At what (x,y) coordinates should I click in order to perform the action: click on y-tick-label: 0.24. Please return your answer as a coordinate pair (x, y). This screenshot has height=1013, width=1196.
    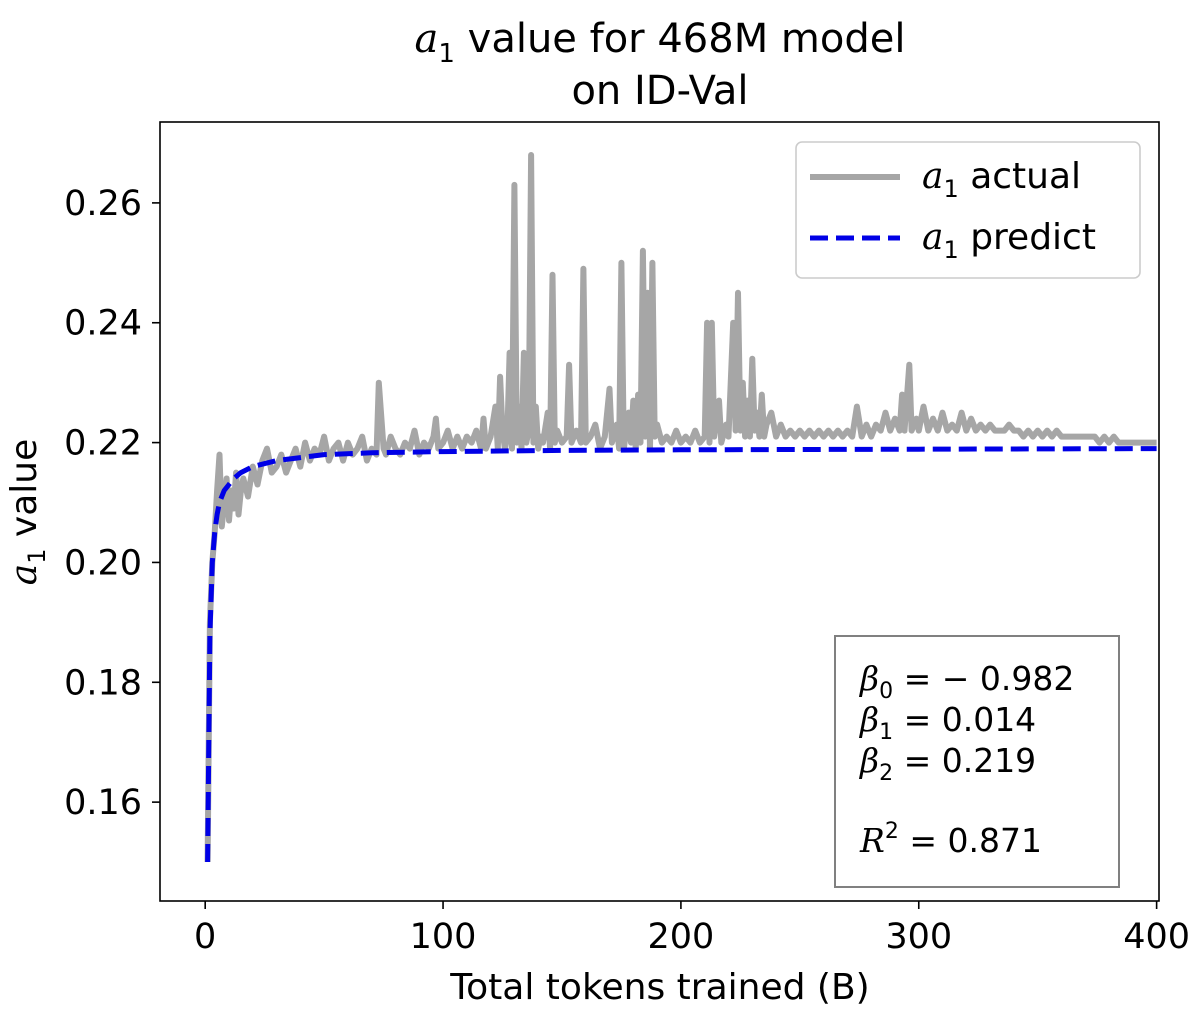
    Looking at the image, I should click on (103, 324).